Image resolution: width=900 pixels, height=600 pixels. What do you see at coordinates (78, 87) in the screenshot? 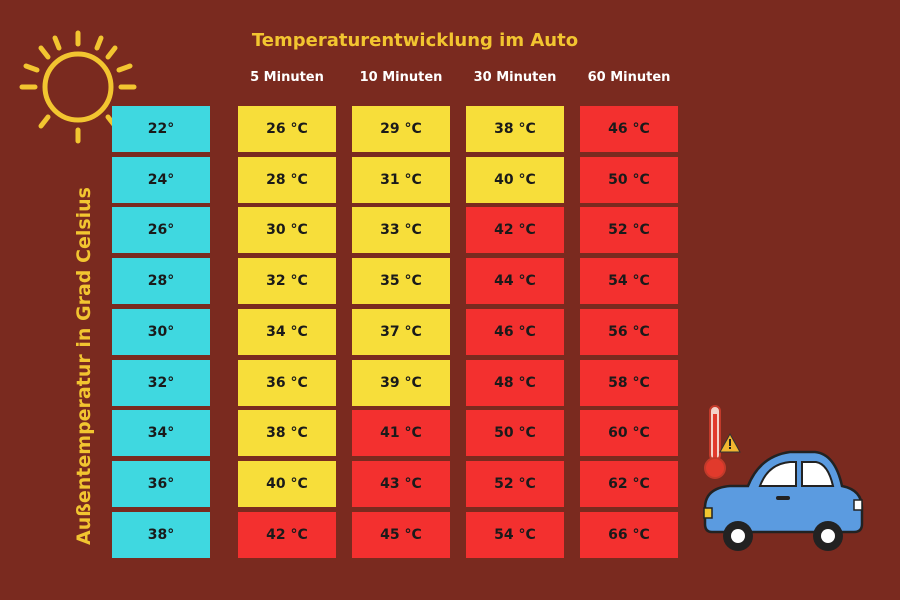
I see `sun-icon` at bounding box center [78, 87].